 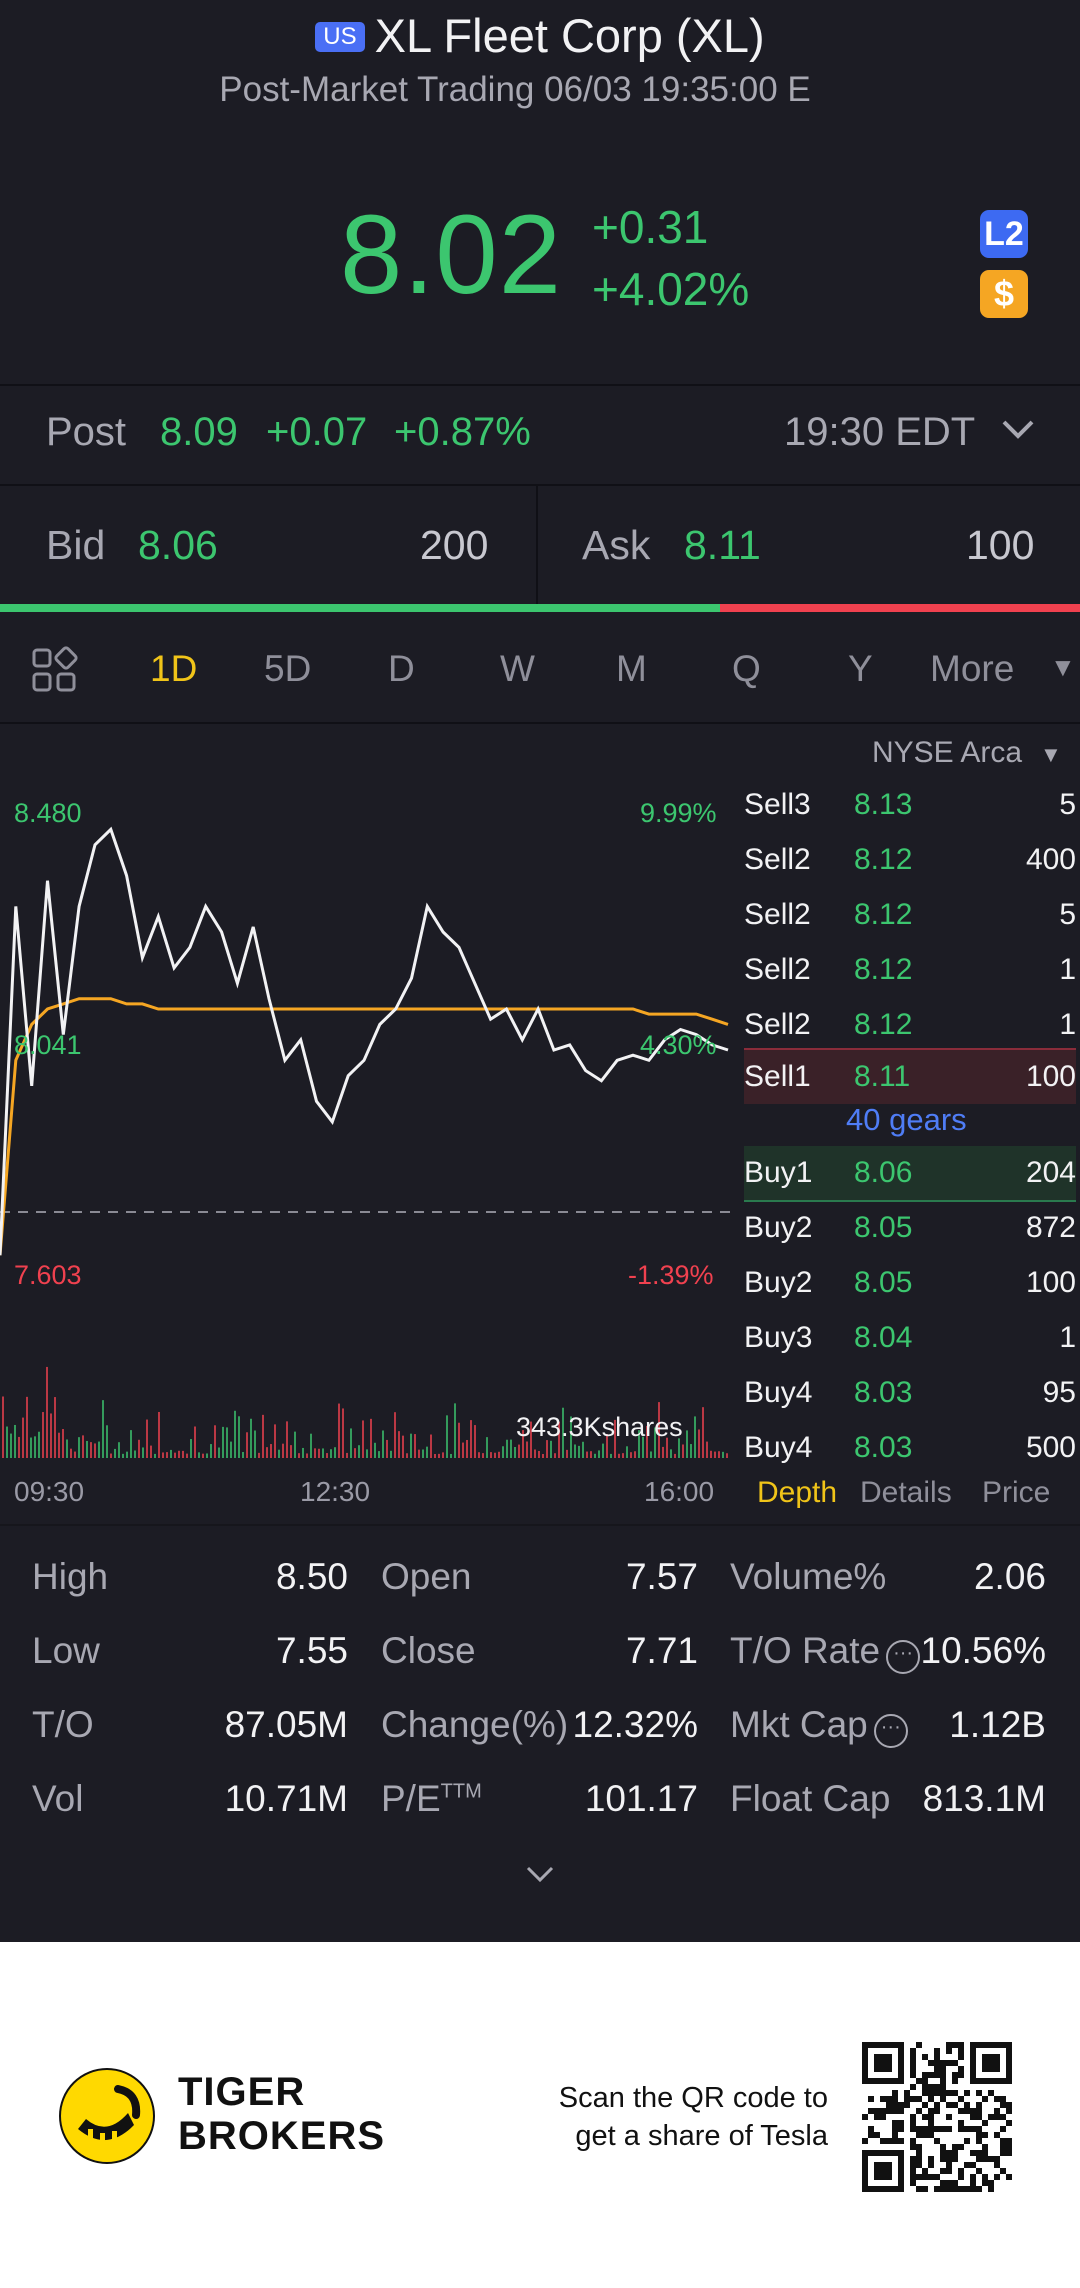 What do you see at coordinates (426, 1576) in the screenshot?
I see `open-label: Open` at bounding box center [426, 1576].